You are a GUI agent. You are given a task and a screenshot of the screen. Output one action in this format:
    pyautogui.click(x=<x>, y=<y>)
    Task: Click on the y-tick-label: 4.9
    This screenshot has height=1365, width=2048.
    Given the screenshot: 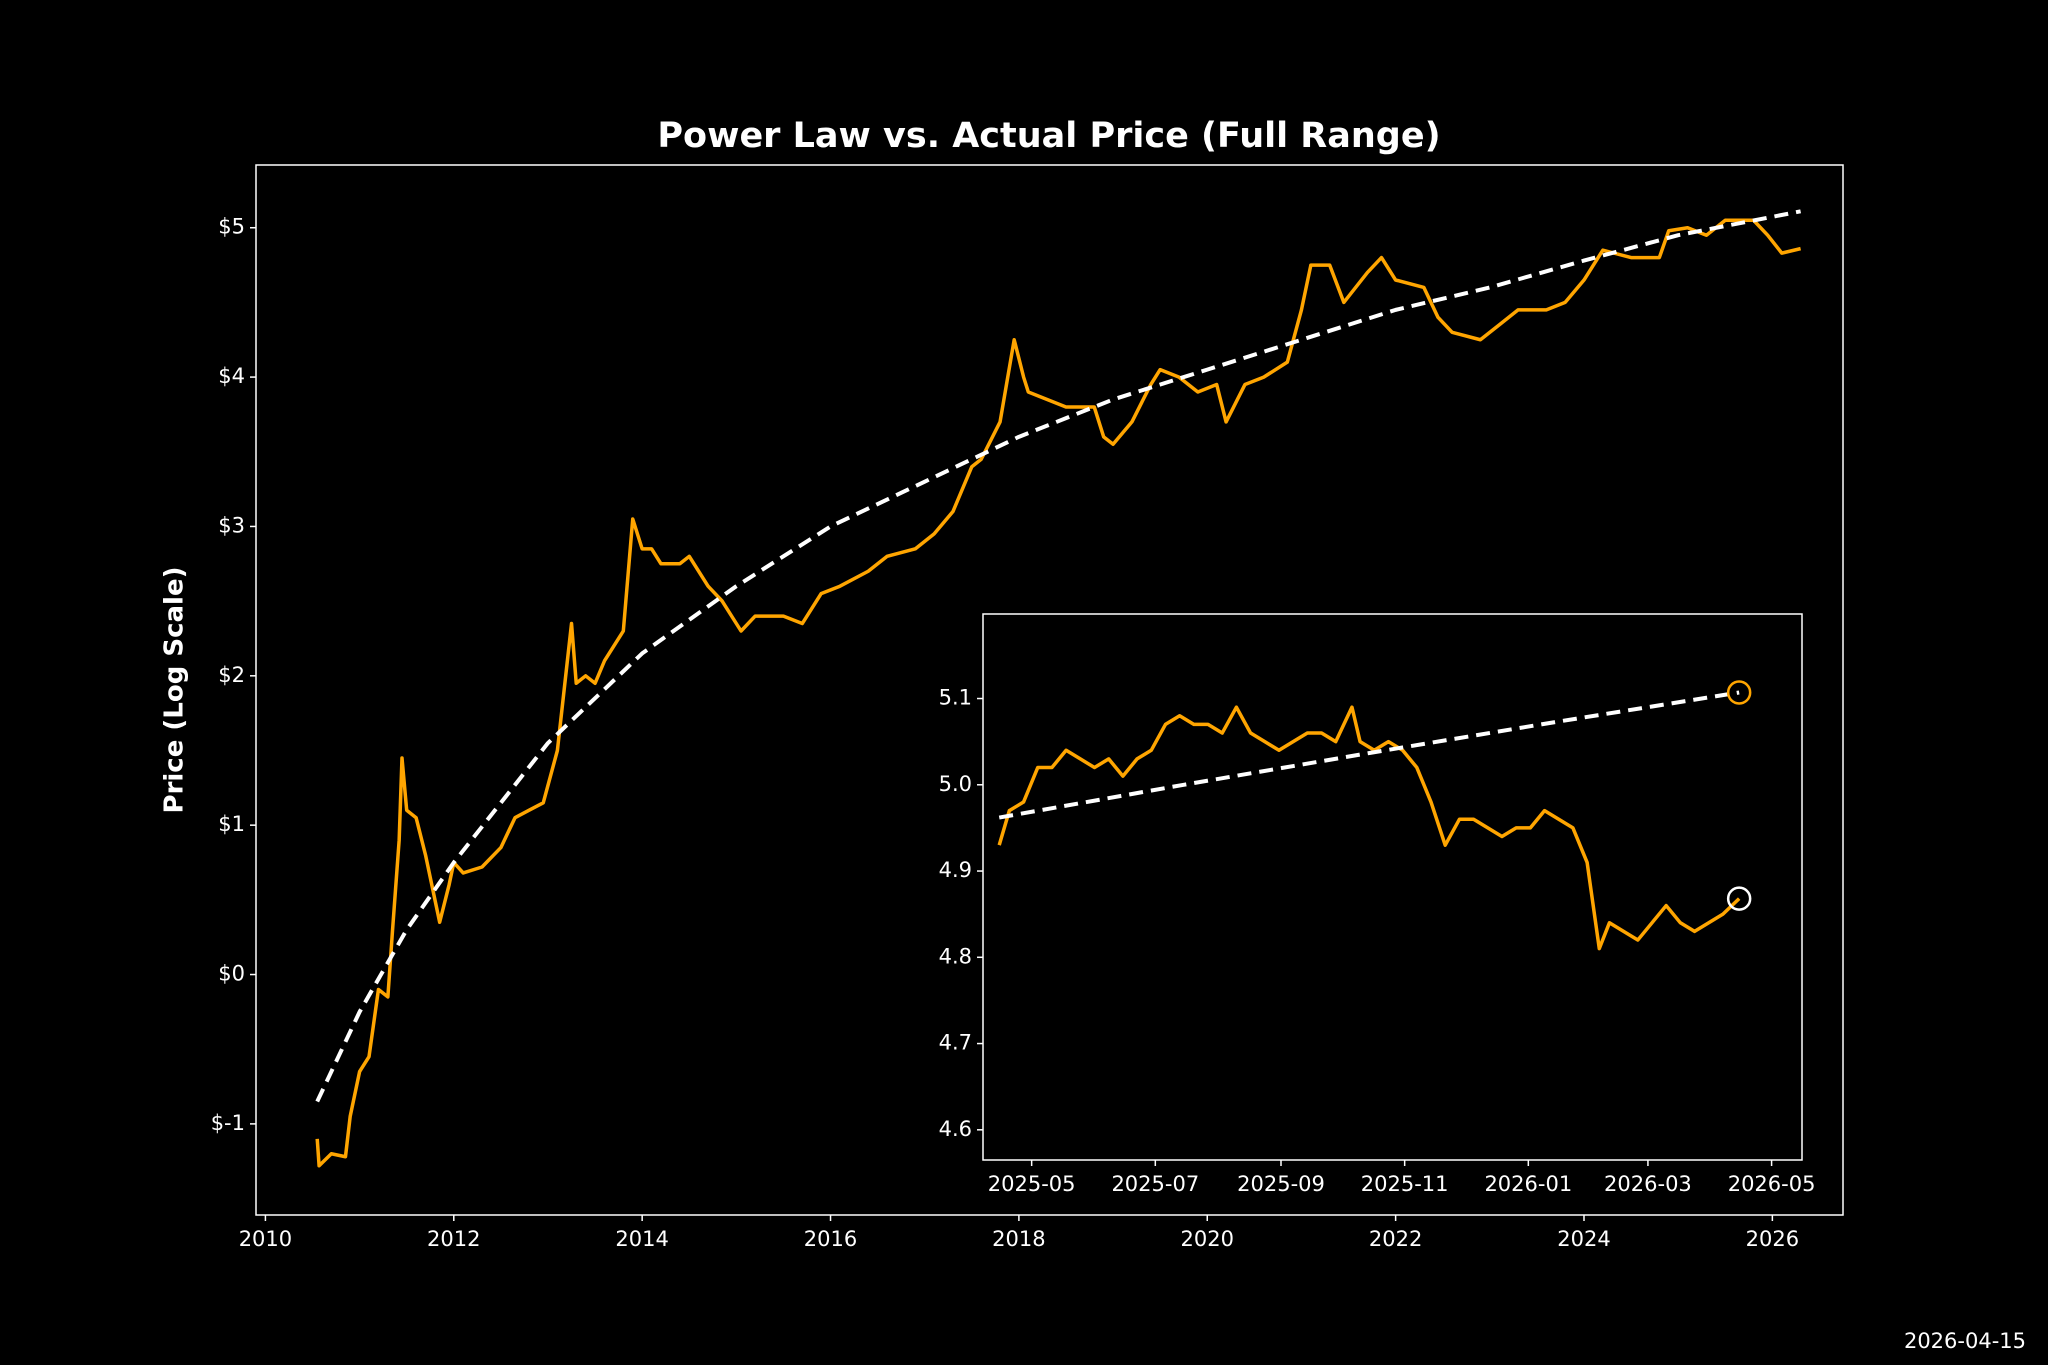 What is the action you would take?
    pyautogui.click(x=955, y=870)
    